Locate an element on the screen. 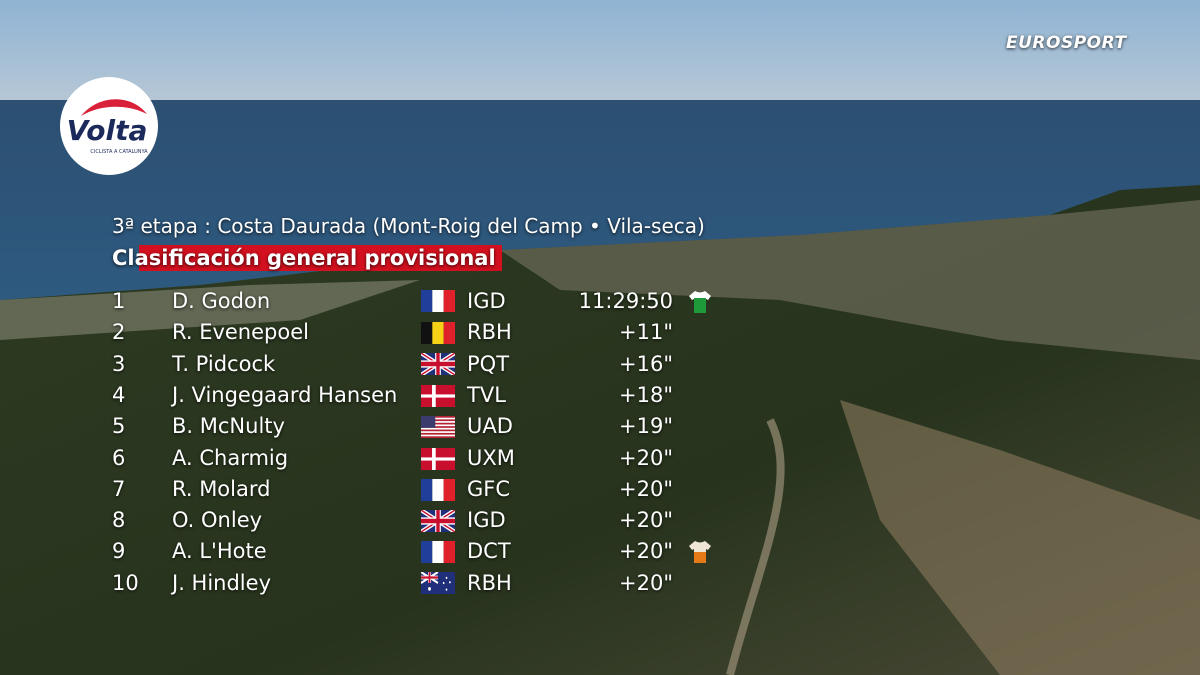 The width and height of the screenshot is (1200, 675). rank: 4 is located at coordinates (119, 394).